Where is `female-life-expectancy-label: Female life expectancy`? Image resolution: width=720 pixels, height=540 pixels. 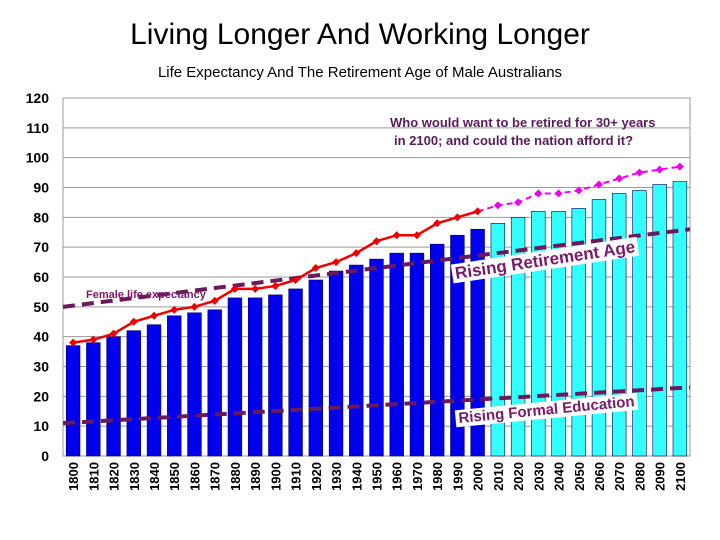 female-life-expectancy-label: Female life expectancy is located at coordinates (146, 295).